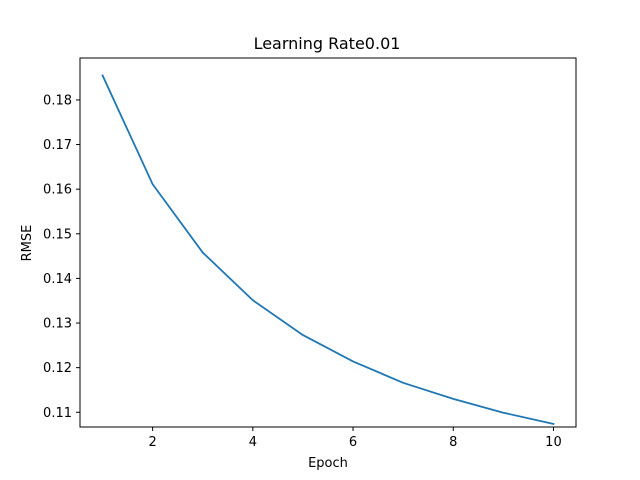 This screenshot has height=480, width=640. I want to click on y-tick-label: 0.16, so click(57, 190).